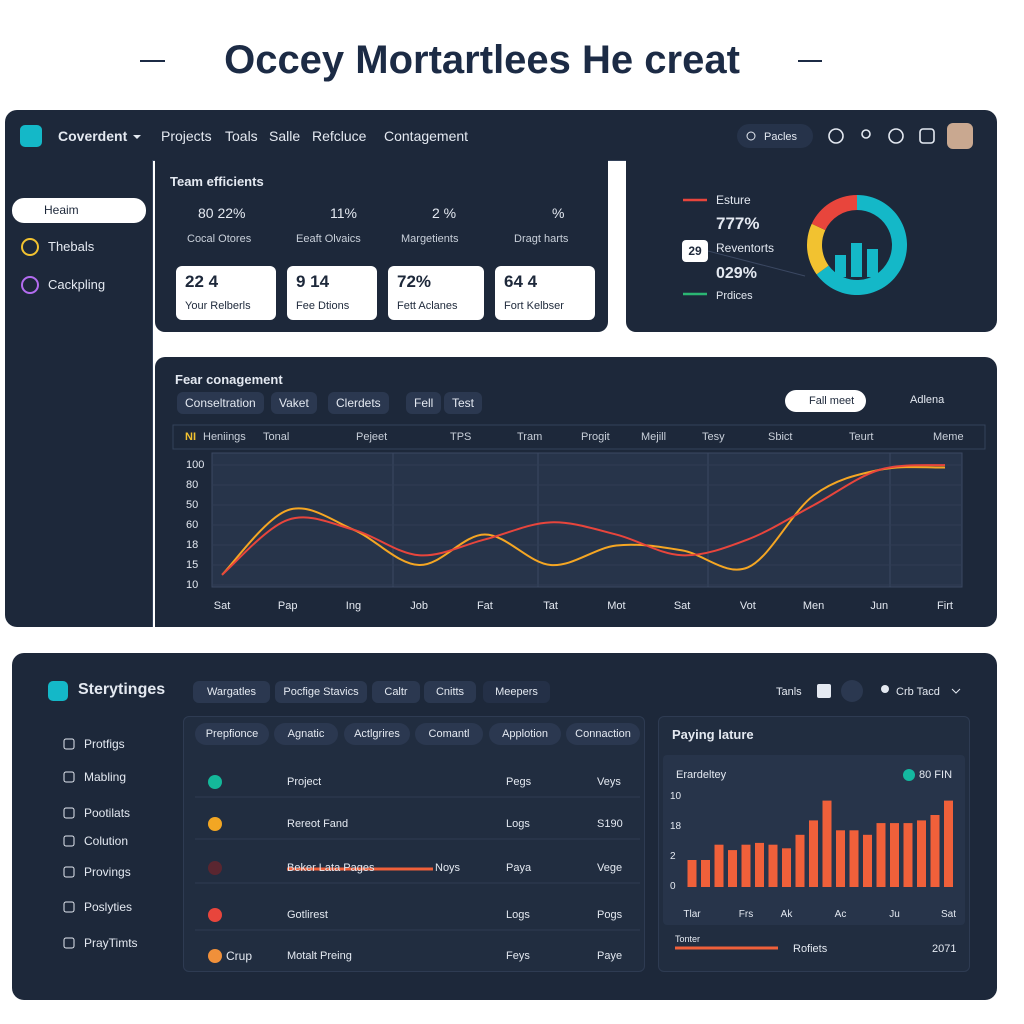 The width and height of the screenshot is (1024, 1024). What do you see at coordinates (610, 824) in the screenshot?
I see `row-cell: S190` at bounding box center [610, 824].